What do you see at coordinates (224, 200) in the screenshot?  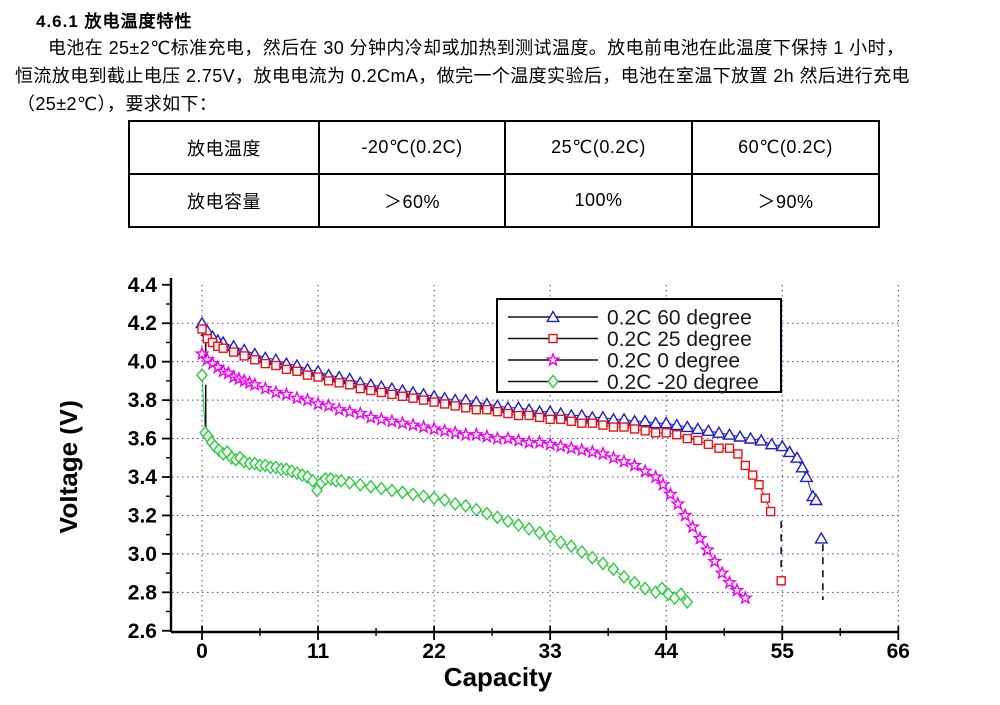 I see `table-cell-row-header: 放电容量` at bounding box center [224, 200].